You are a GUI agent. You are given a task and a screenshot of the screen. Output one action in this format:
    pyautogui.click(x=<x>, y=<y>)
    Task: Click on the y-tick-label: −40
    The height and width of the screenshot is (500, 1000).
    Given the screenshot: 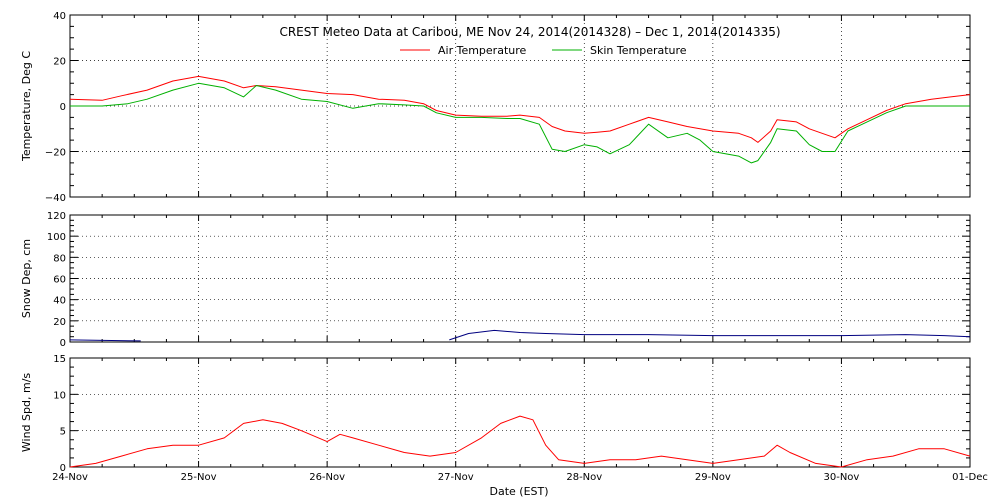 What is the action you would take?
    pyautogui.click(x=55, y=198)
    